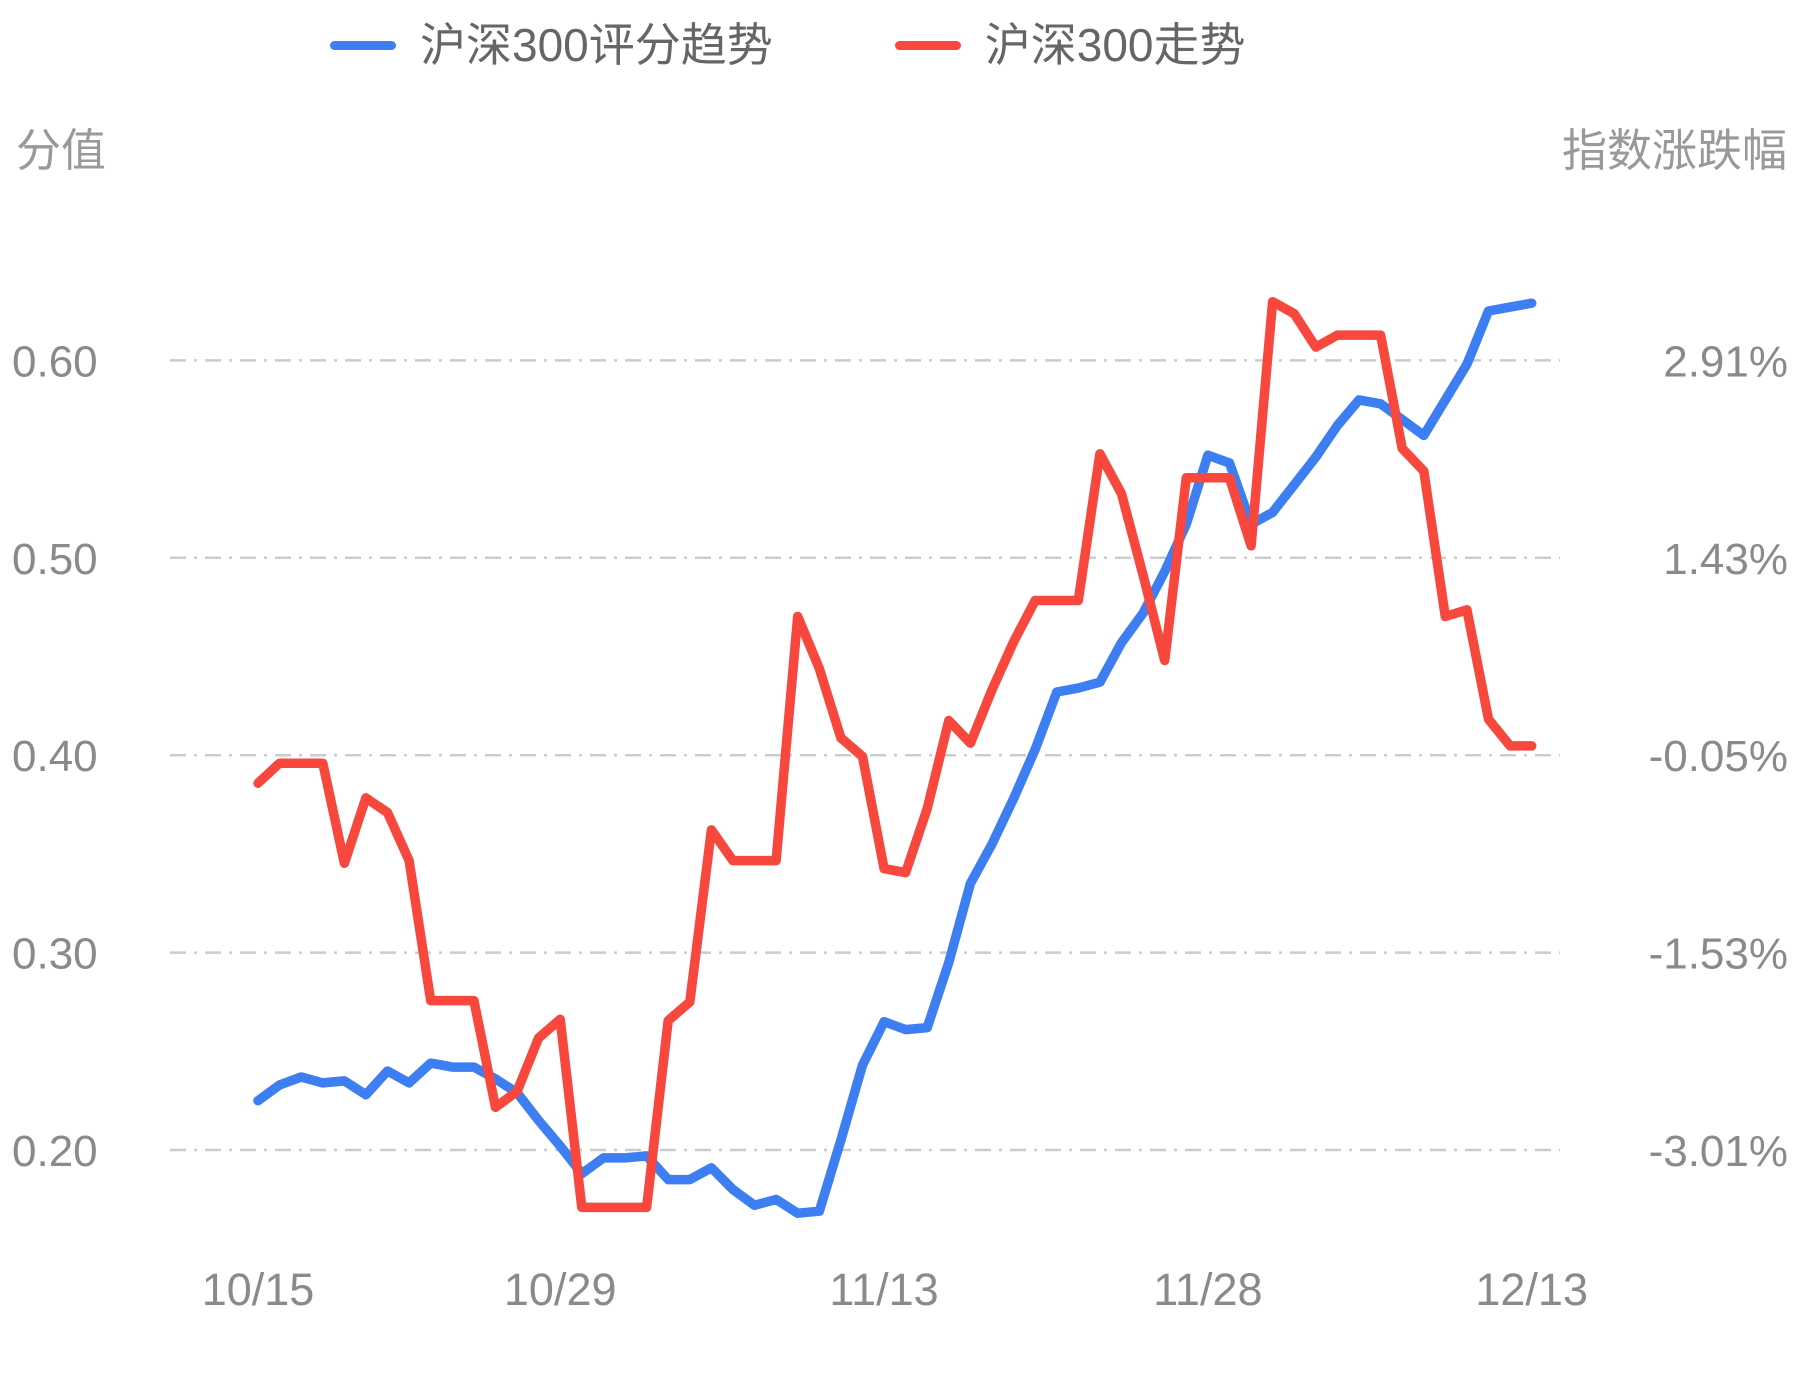 This screenshot has height=1380, width=1793. Describe the element at coordinates (1718, 756) in the screenshot. I see `y-axis-tick-label-right: -0.05%` at that location.